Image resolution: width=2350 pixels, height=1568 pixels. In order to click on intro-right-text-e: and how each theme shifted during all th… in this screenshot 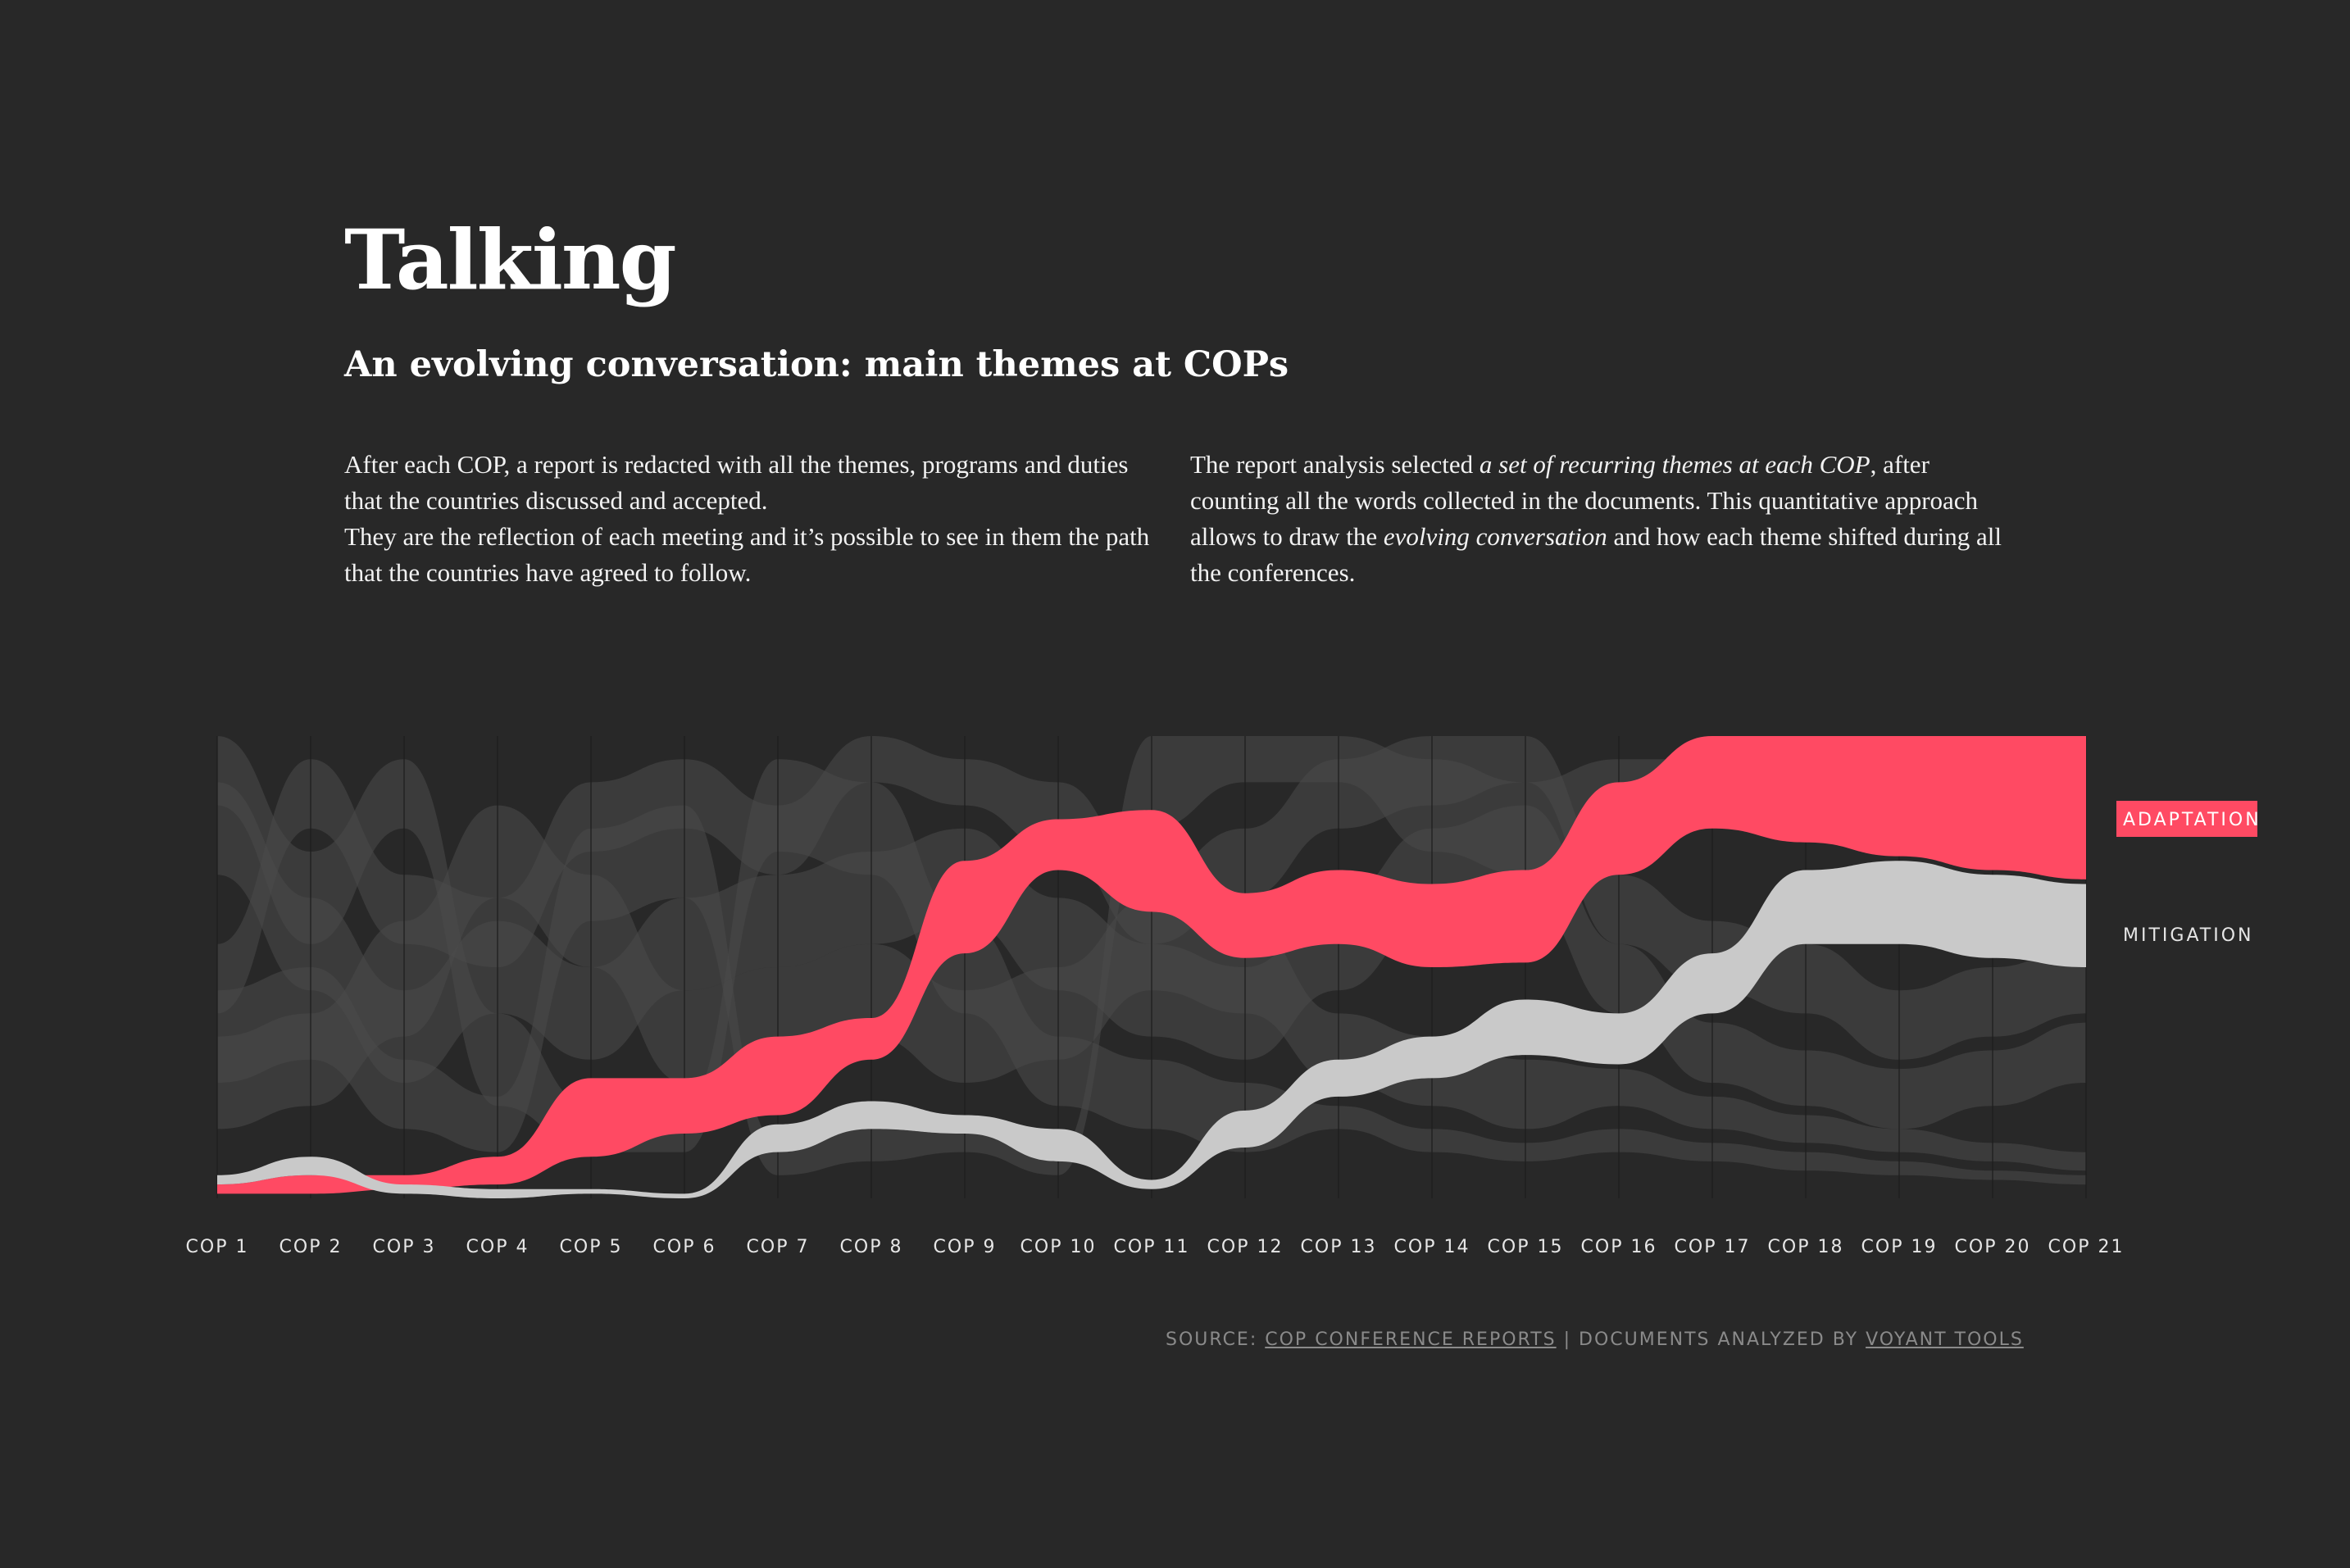, I will do `click(1596, 554)`.